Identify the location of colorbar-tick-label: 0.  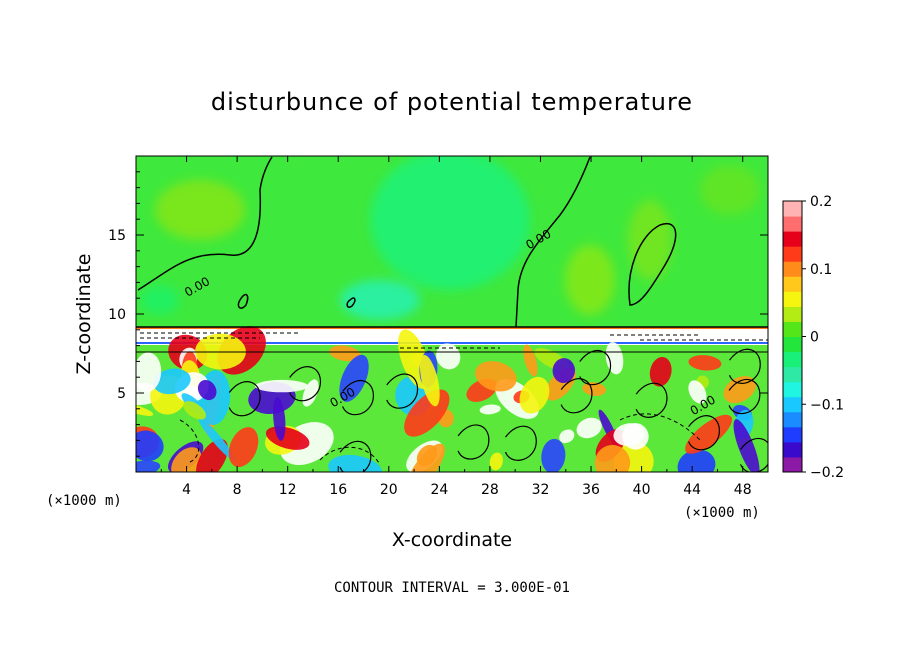
(814, 338).